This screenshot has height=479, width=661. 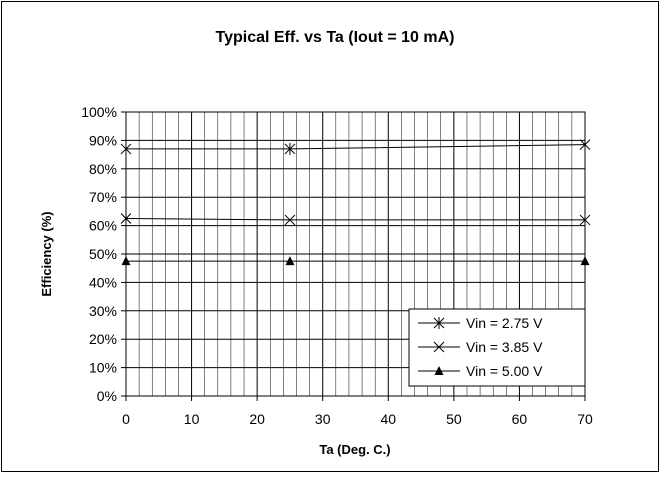 What do you see at coordinates (103, 197) in the screenshot?
I see `y-tick-label: 70%` at bounding box center [103, 197].